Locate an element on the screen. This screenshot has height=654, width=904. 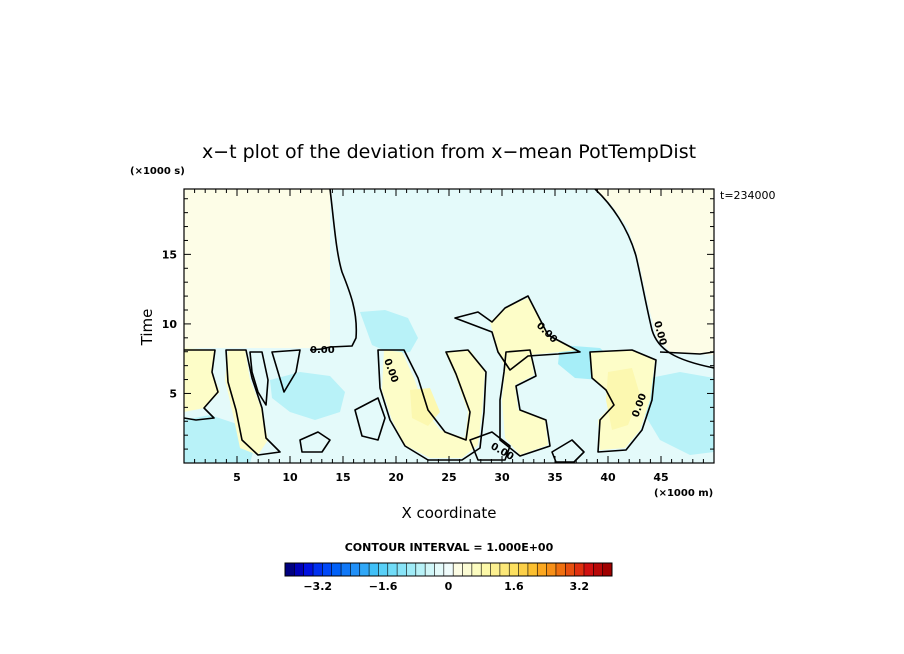
time-label: t=234000 is located at coordinates (748, 195).